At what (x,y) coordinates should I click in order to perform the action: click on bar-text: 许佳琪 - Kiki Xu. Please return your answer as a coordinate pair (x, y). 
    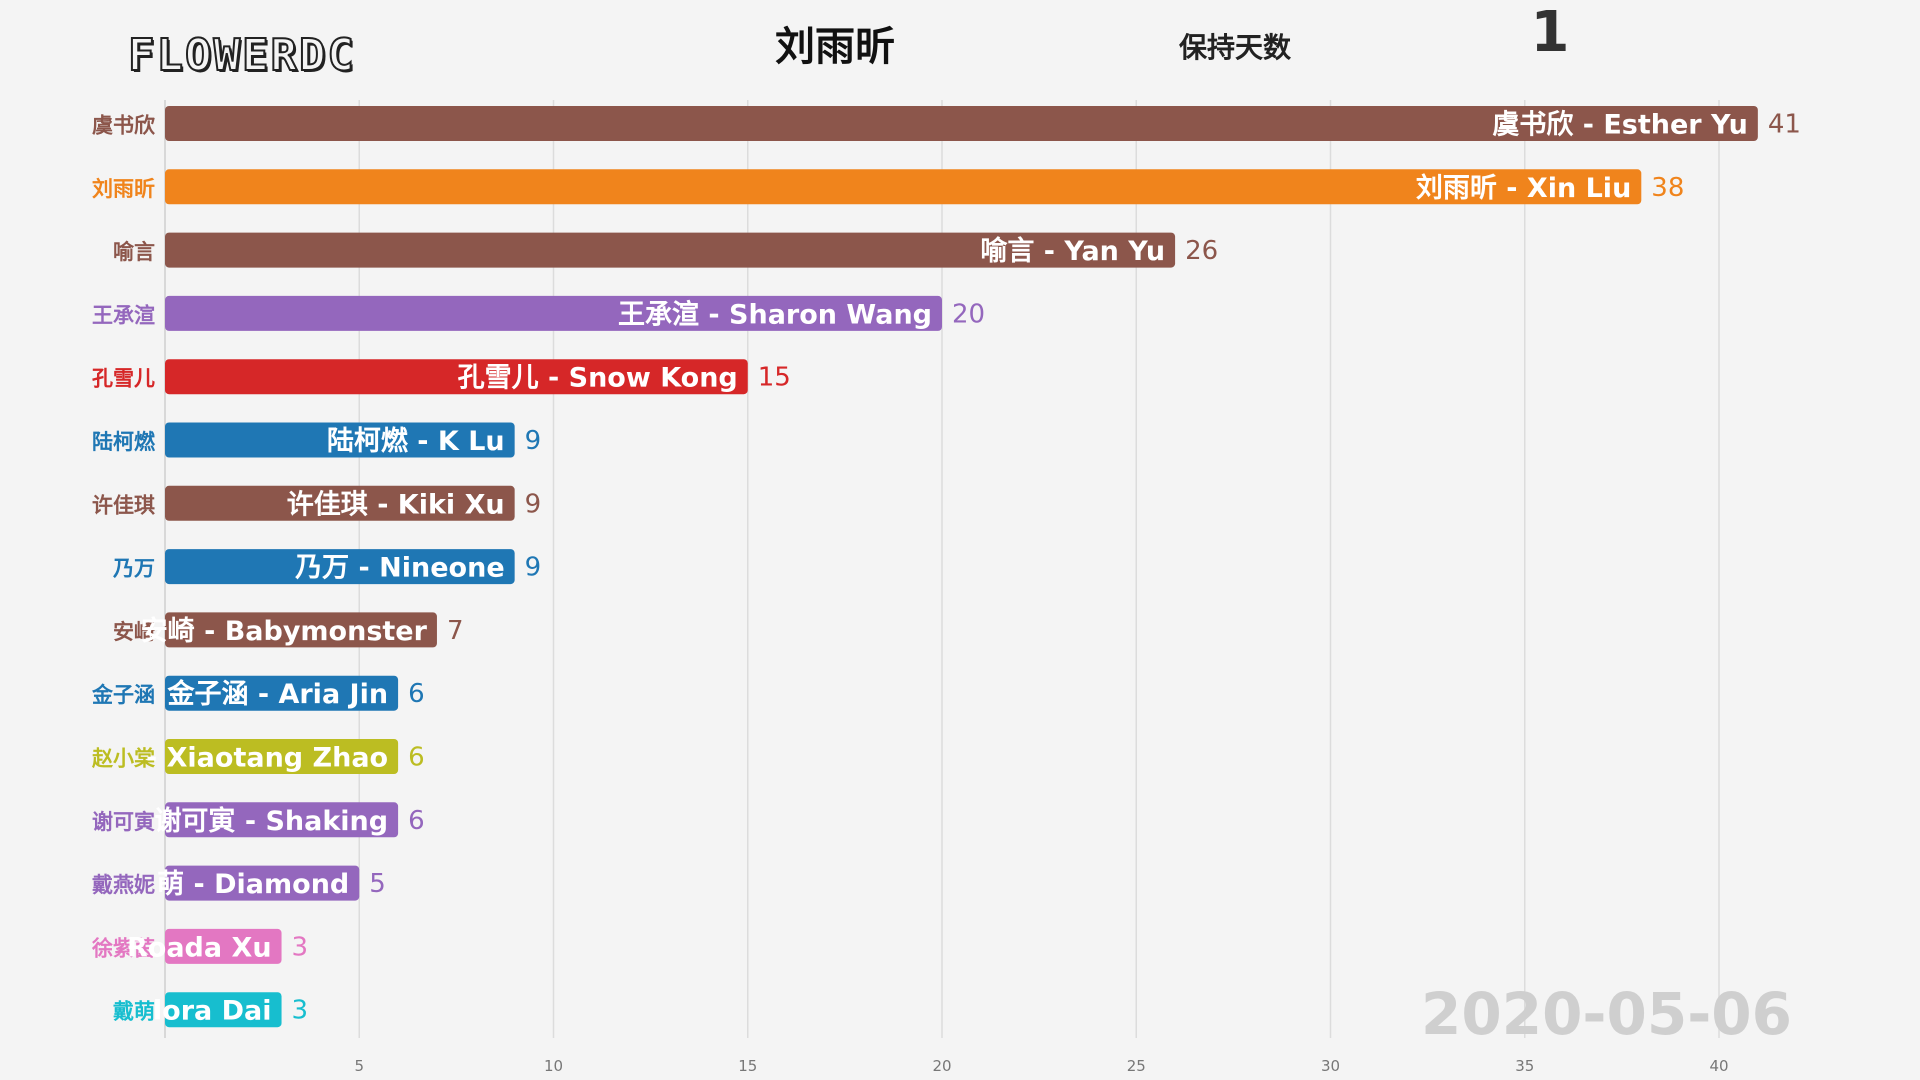
    Looking at the image, I should click on (396, 504).